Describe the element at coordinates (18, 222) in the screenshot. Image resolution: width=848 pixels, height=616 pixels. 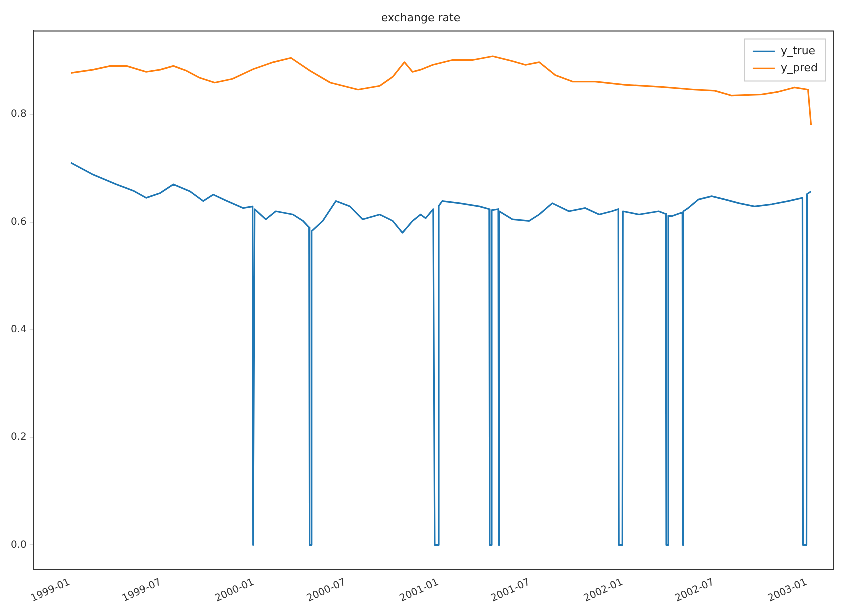
I see `y-tick-label: 0.6` at that location.